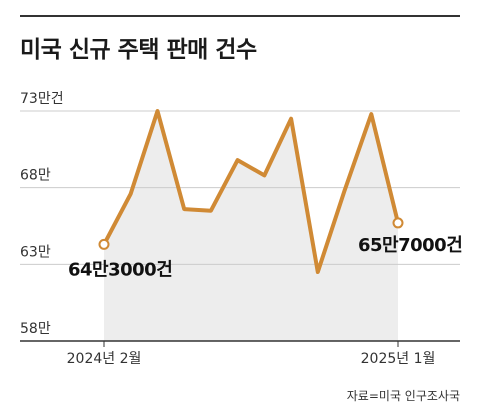  I want to click on y-tick-label: 68만, so click(35, 176).